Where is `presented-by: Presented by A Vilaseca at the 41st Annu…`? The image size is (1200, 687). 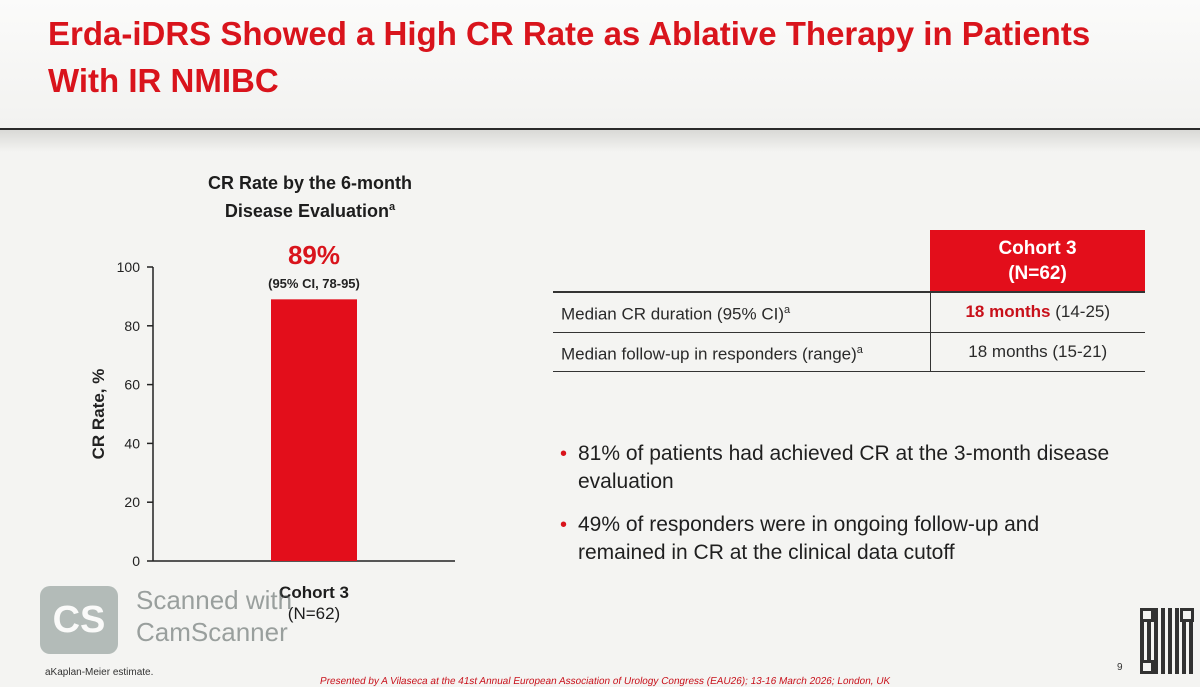
presented-by: Presented by A Vilaseca at the 41st Annu… is located at coordinates (605, 681).